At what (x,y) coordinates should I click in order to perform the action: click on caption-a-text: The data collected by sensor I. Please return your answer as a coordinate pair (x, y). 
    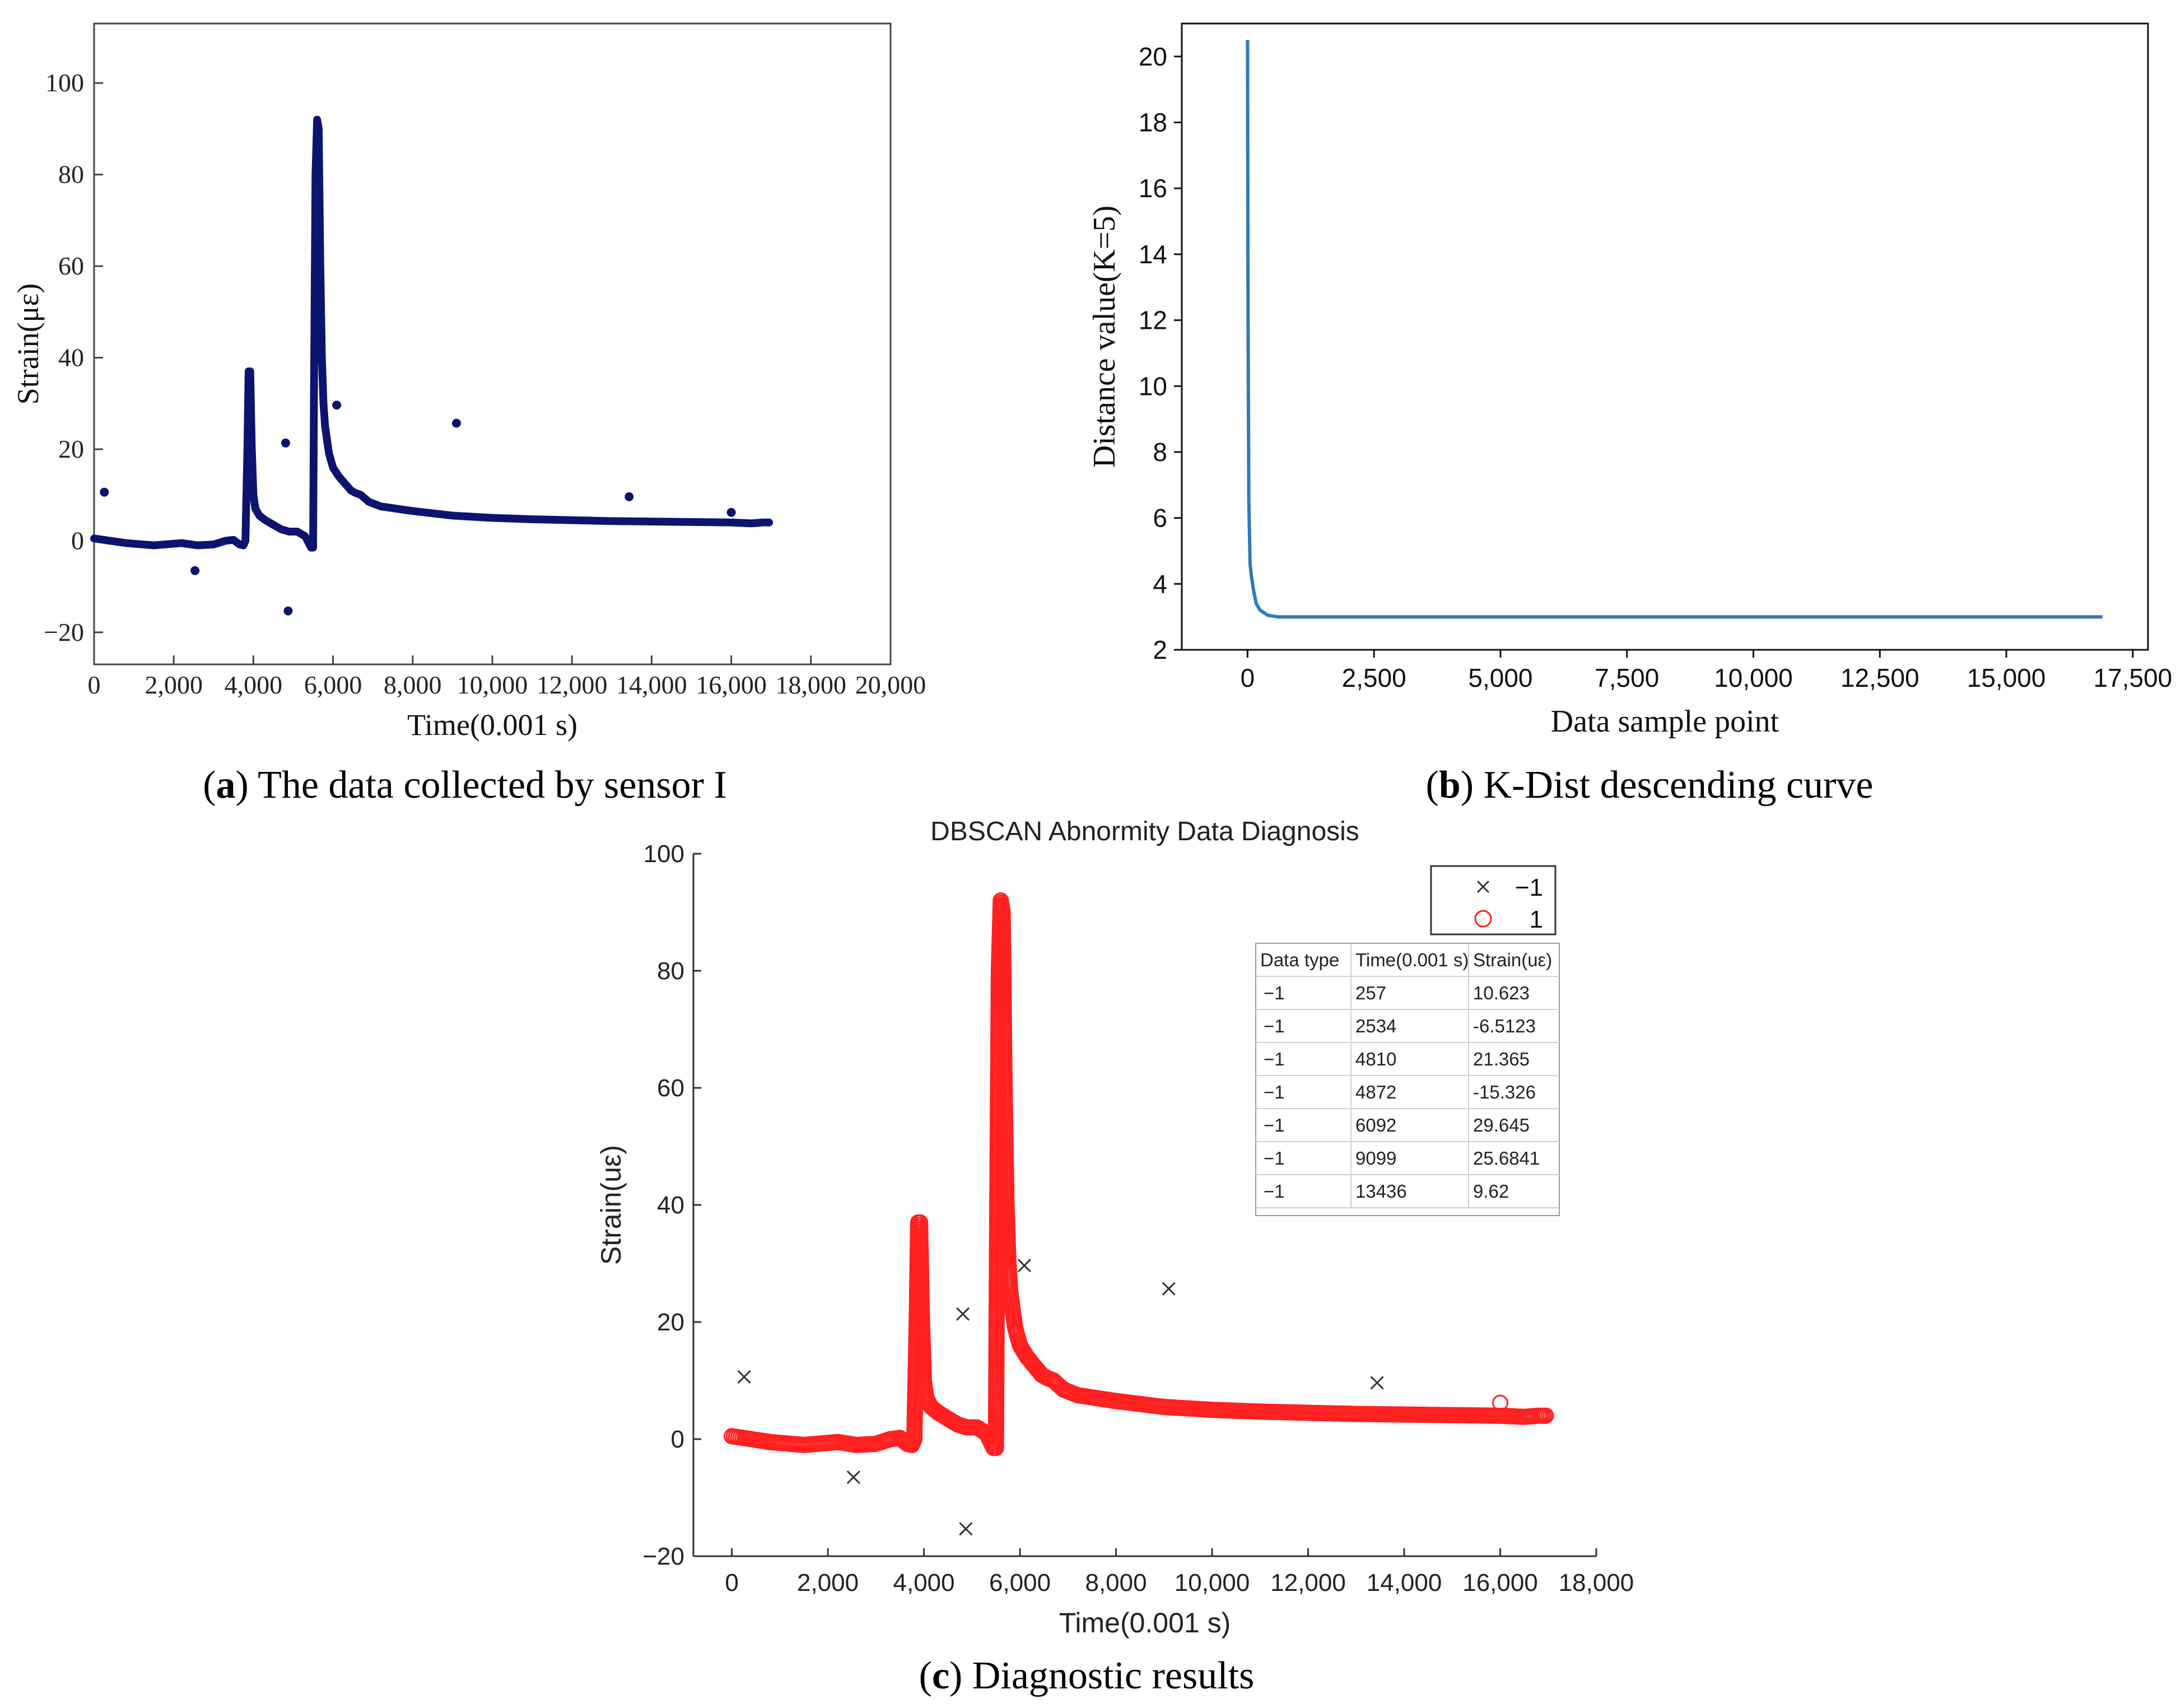
    Looking at the image, I should click on (488, 786).